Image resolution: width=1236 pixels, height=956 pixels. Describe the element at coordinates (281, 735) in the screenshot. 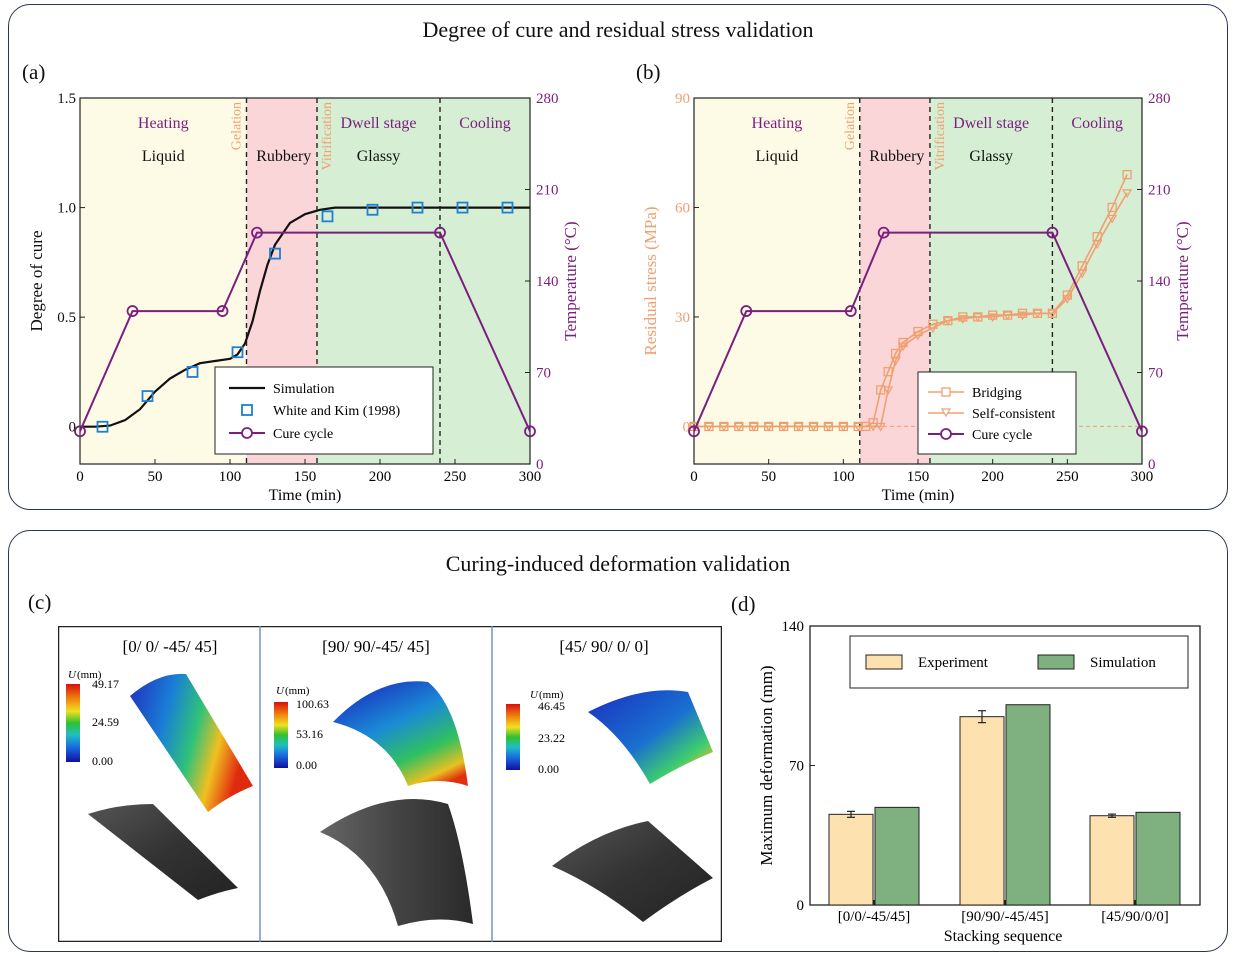

I see `view-2-colorbar` at that location.